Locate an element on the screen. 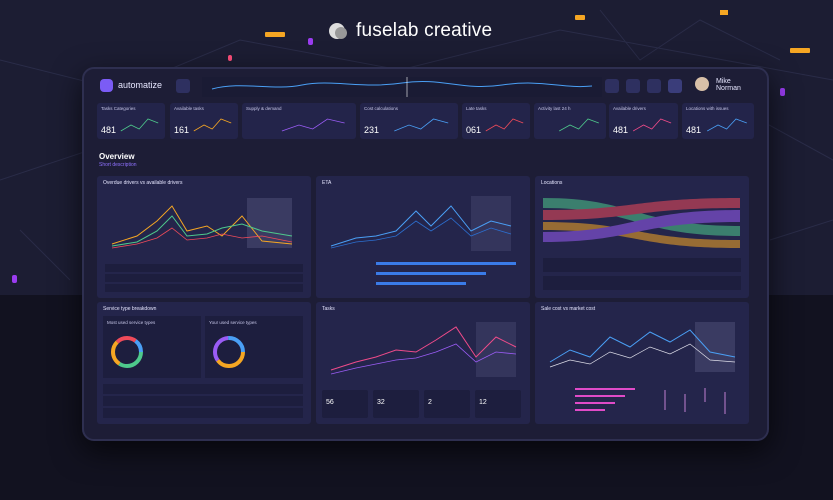 This screenshot has height=500, width=833. overview-title: Overview is located at coordinates (117, 156).